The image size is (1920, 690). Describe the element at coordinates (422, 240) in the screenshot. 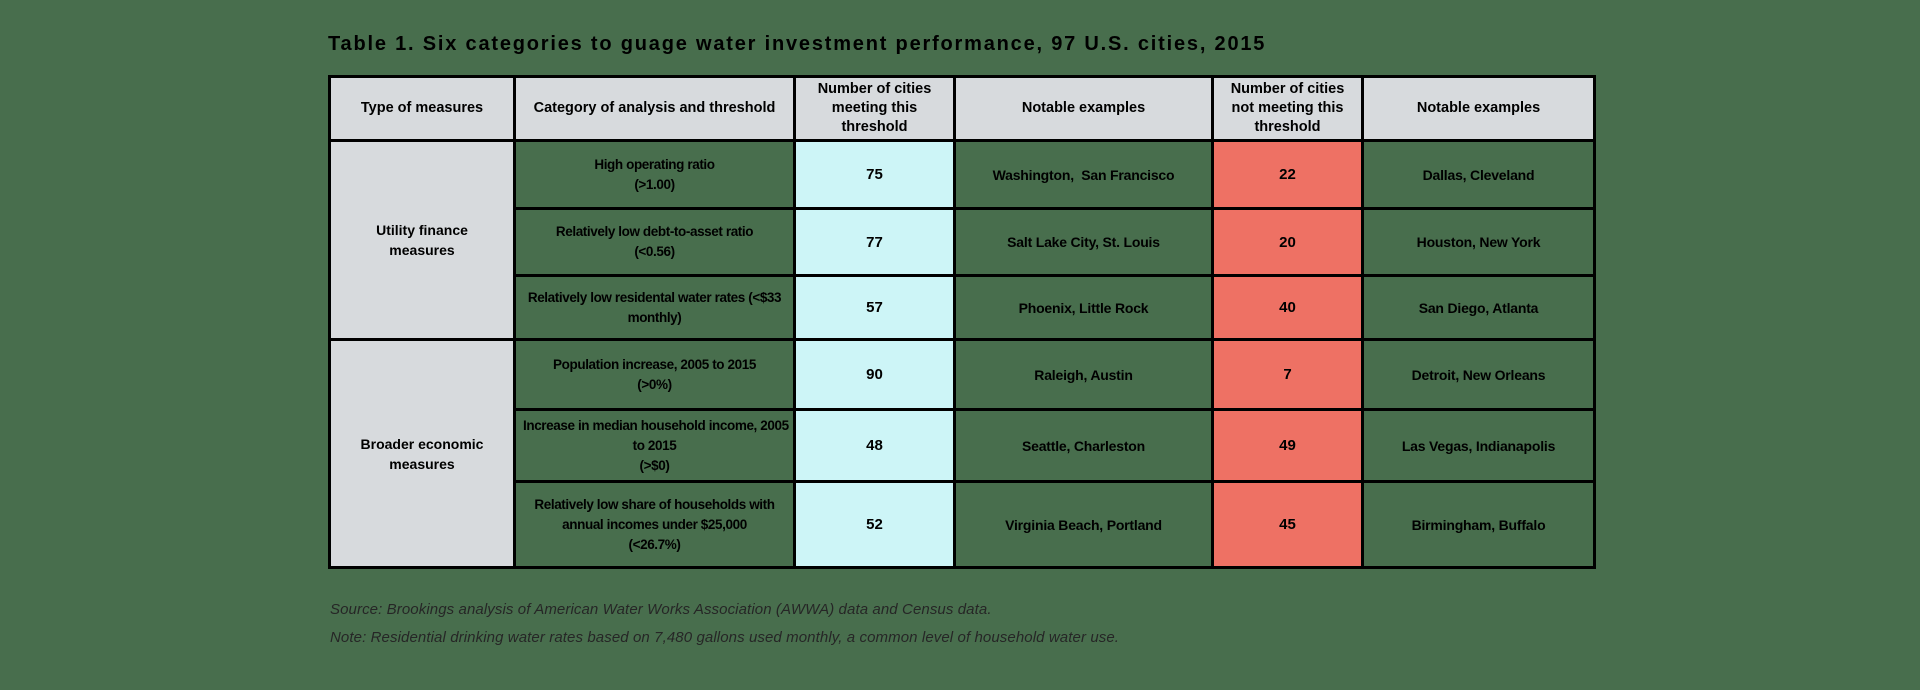

I see `measure-group-cell: Utility finance measures` at that location.